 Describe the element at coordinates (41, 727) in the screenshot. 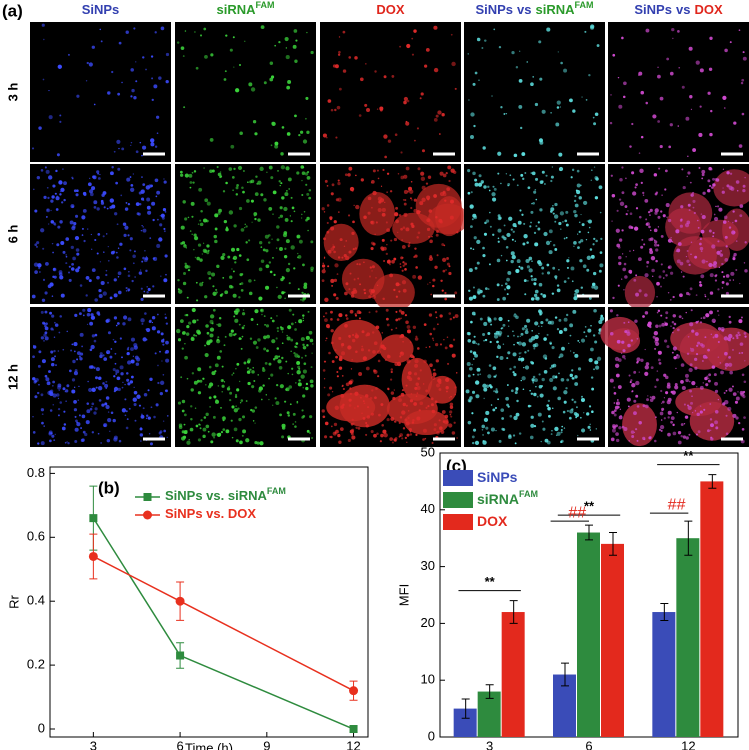

I see `y-tick-label: 0` at that location.